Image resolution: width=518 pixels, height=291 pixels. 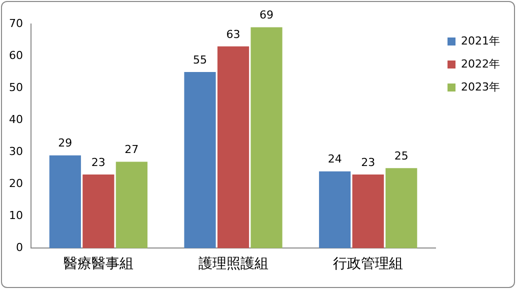 I want to click on data-label: 27, so click(x=131, y=149).